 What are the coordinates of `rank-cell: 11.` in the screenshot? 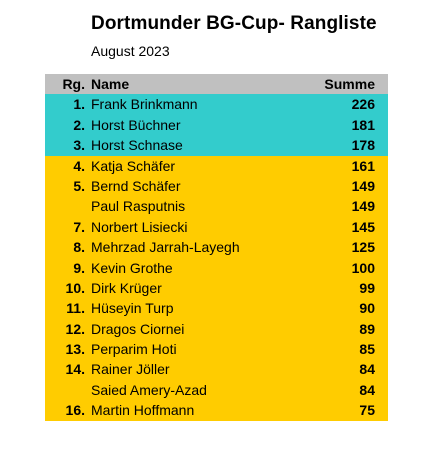 It's located at (75, 308).